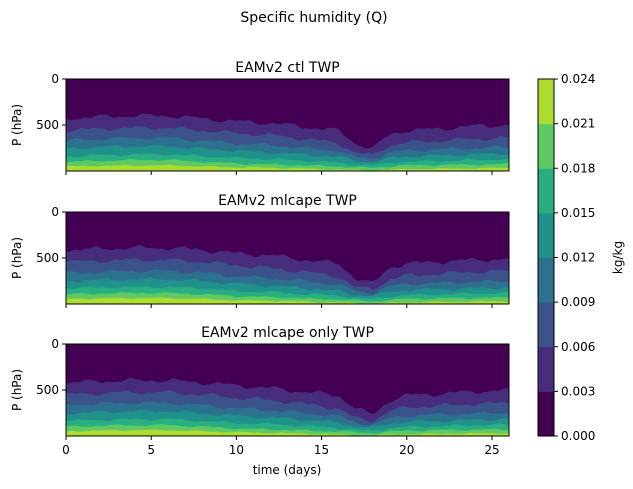 The width and height of the screenshot is (633, 489). Describe the element at coordinates (578, 79) in the screenshot. I see `colorbar-tick-label: 0.024` at that location.